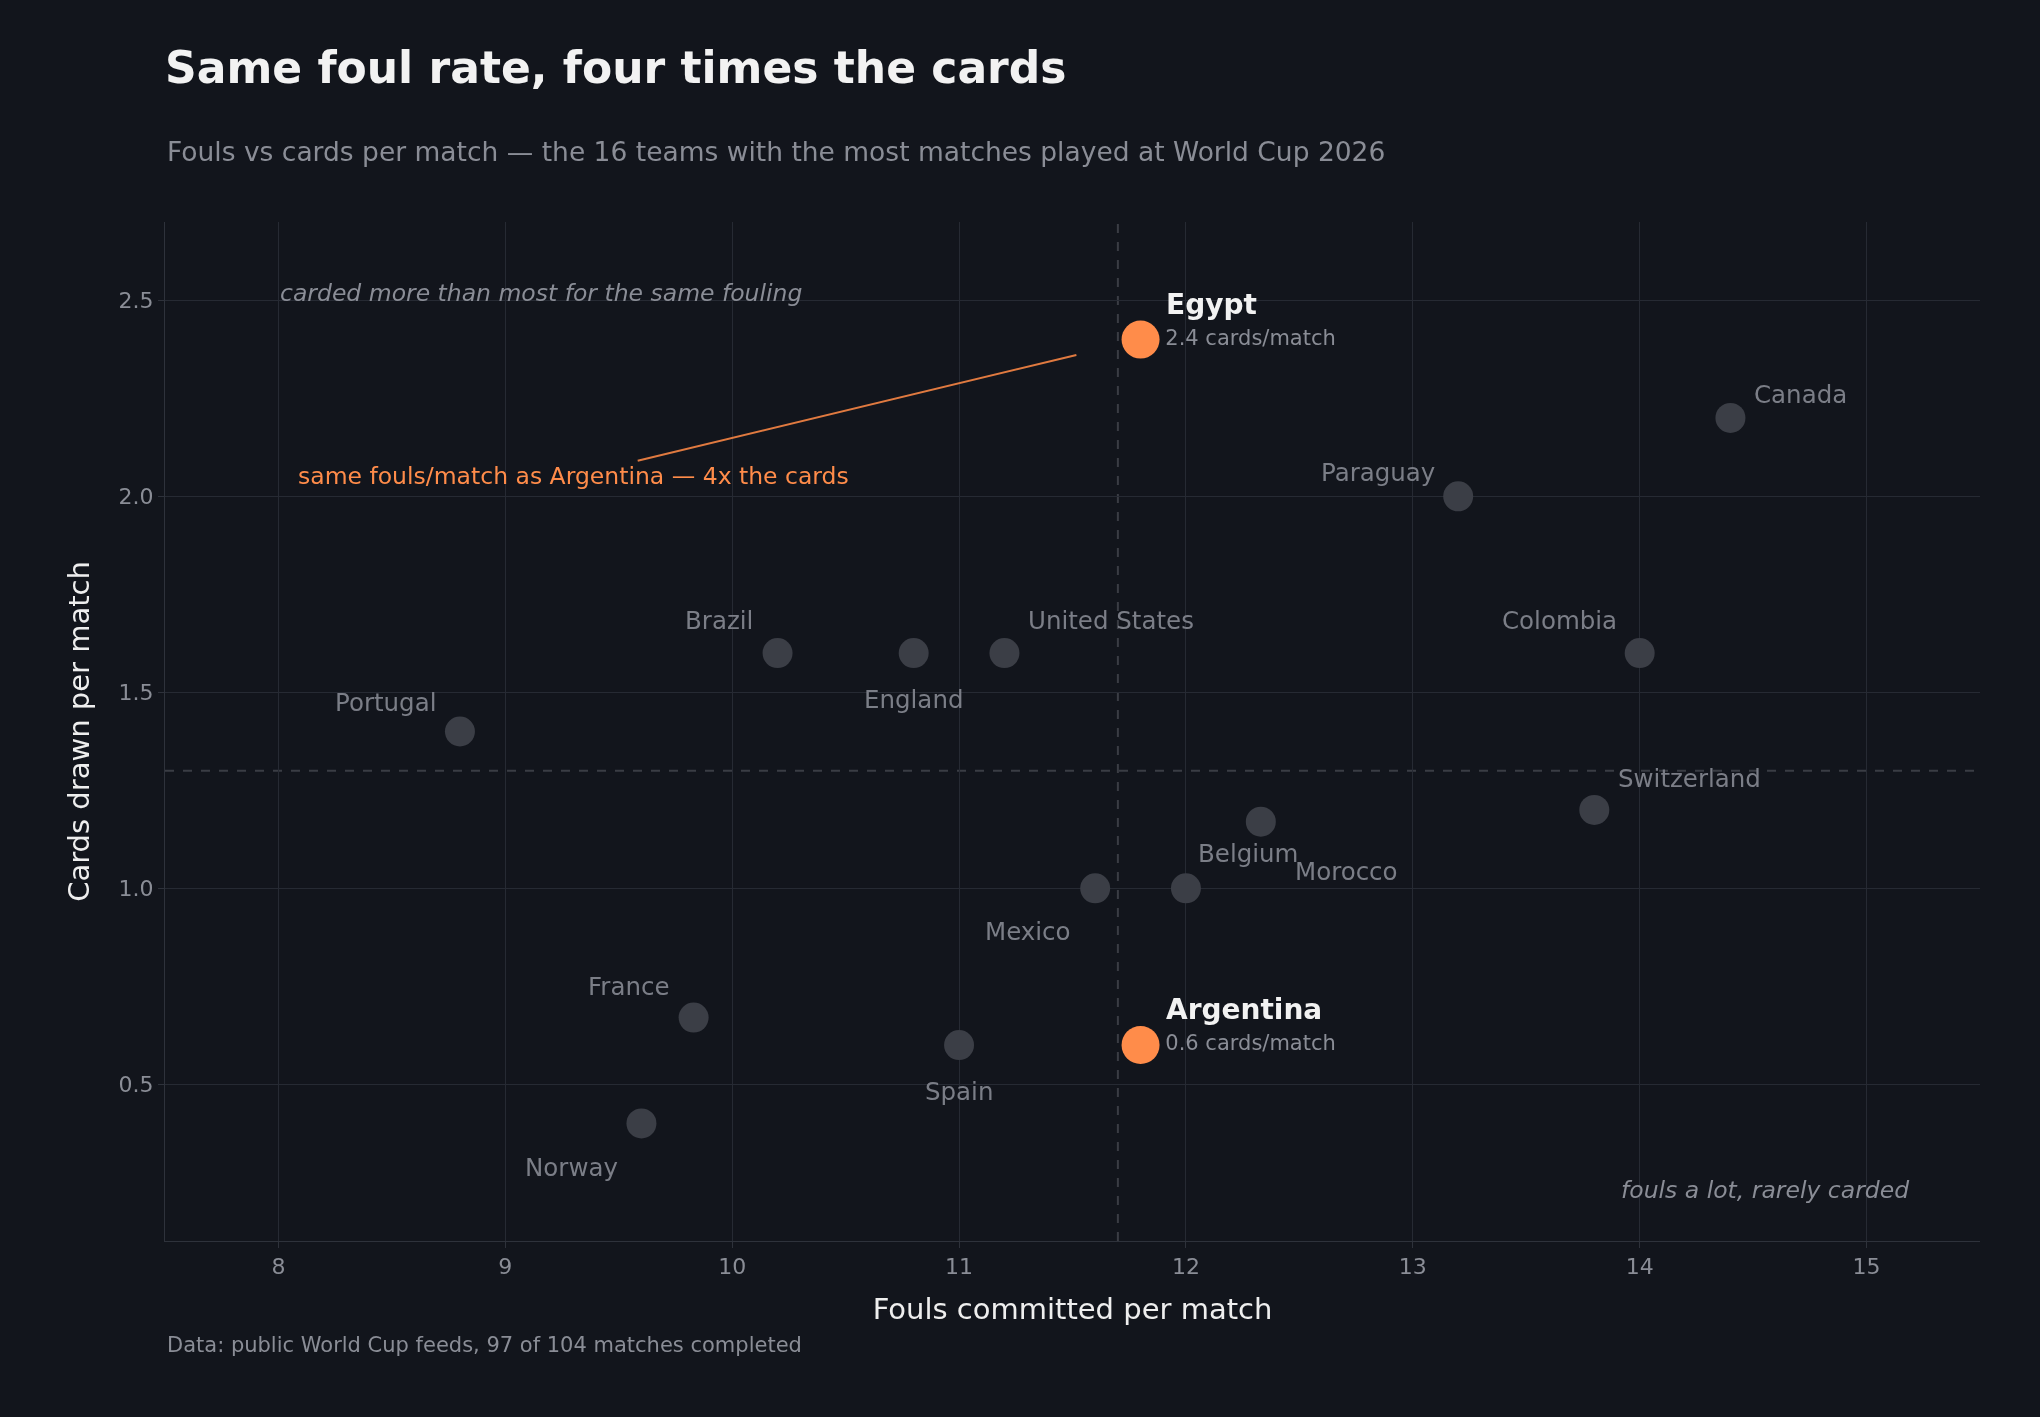 This screenshot has height=1417, width=2040. I want to click on annotation: Norway, so click(571, 1167).